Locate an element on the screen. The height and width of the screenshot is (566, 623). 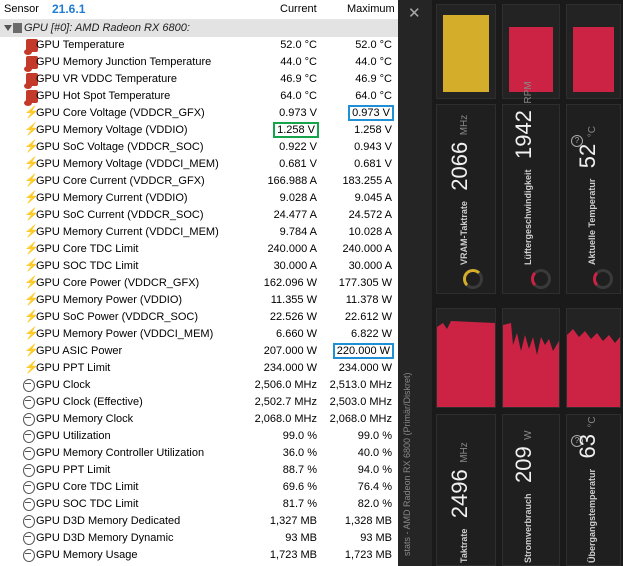
column-header-sensor: Sensor is located at coordinates (21, 9).